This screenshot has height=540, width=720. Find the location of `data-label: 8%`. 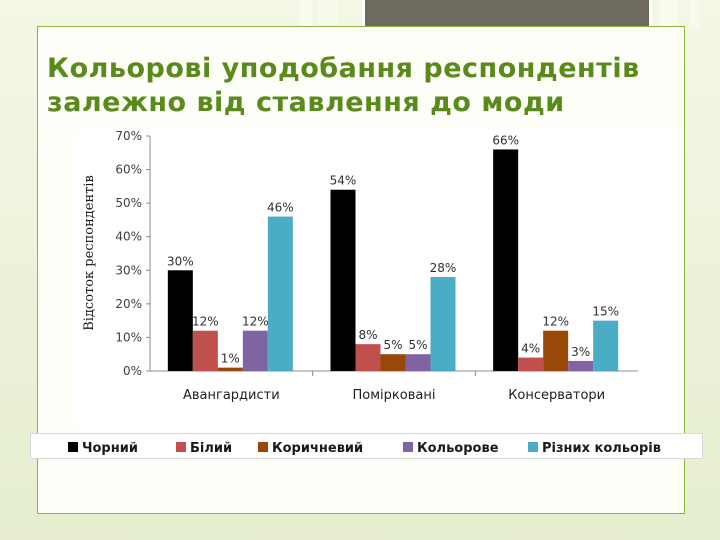

data-label: 8% is located at coordinates (367, 335).